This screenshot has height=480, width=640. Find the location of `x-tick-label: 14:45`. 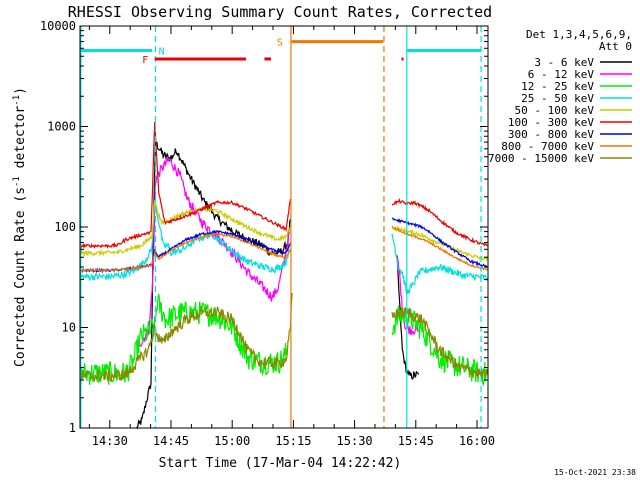

x-tick-label: 14:45 is located at coordinates (171, 441).